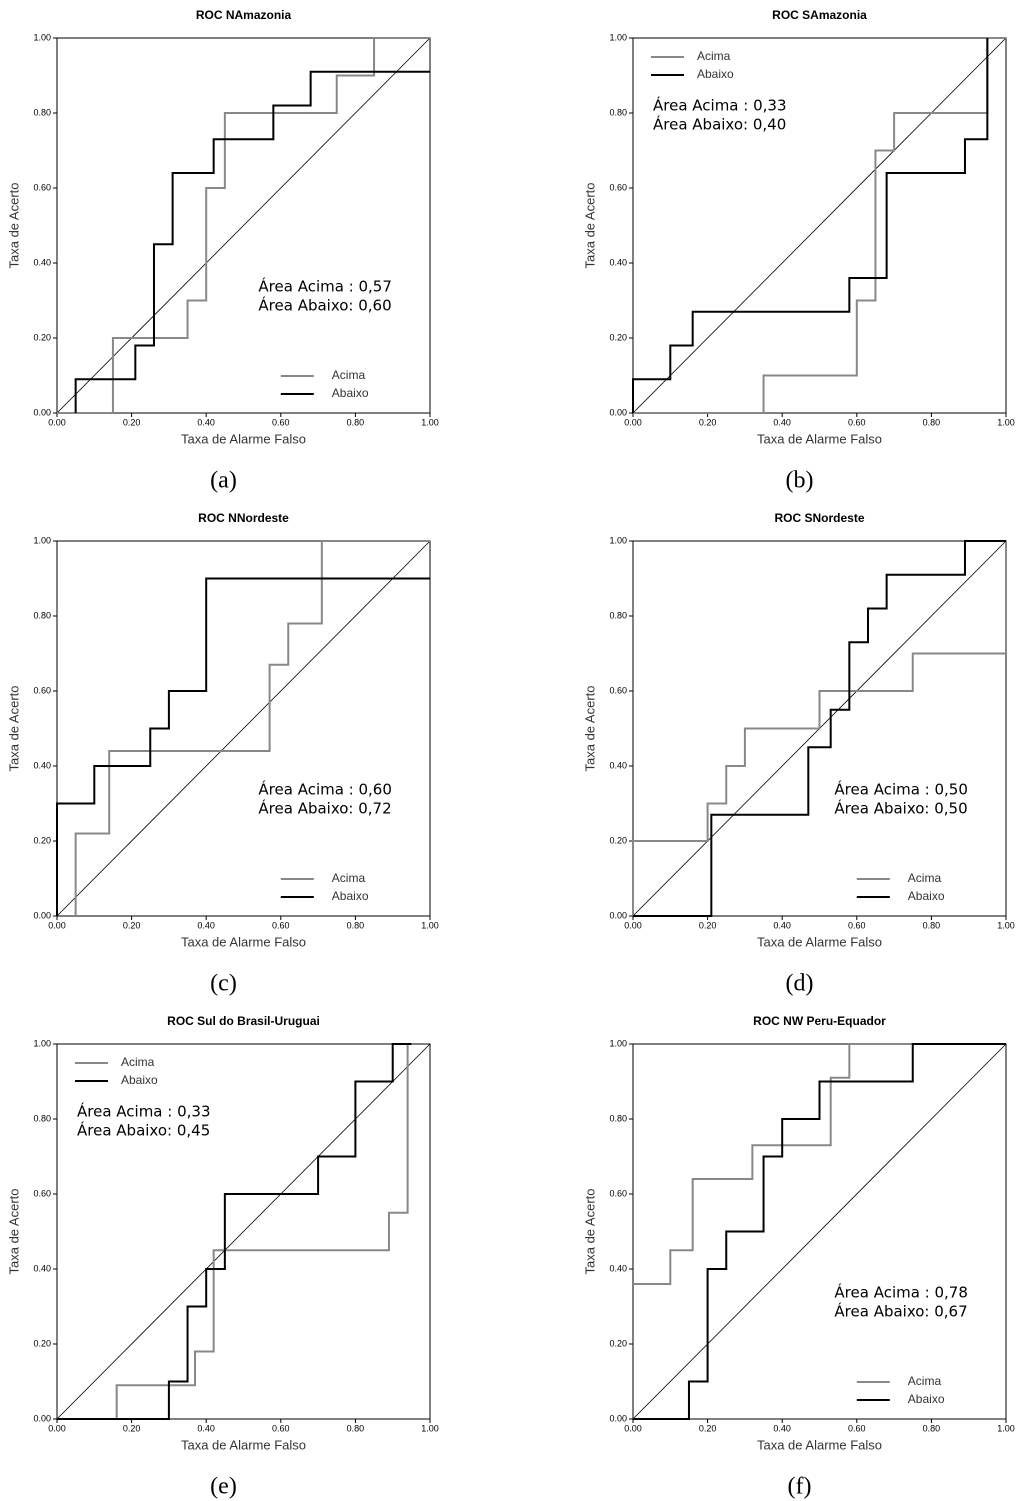  What do you see at coordinates (325, 286) in the screenshot?
I see `annotation: Área Acima : 0,57` at bounding box center [325, 286].